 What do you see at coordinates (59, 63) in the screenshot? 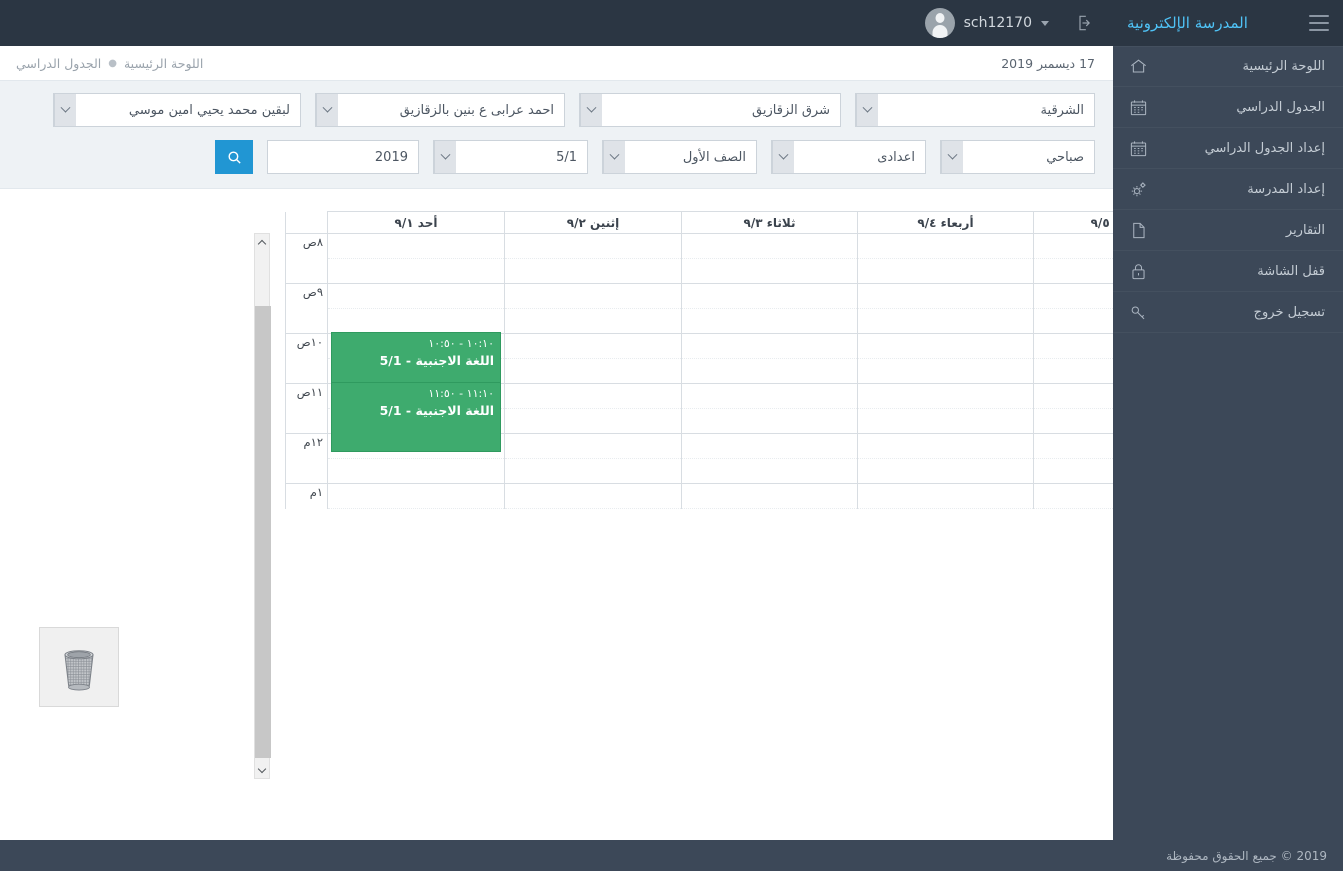
I see `breadcrumb-item-current: الجدول الدراسي` at bounding box center [59, 63].